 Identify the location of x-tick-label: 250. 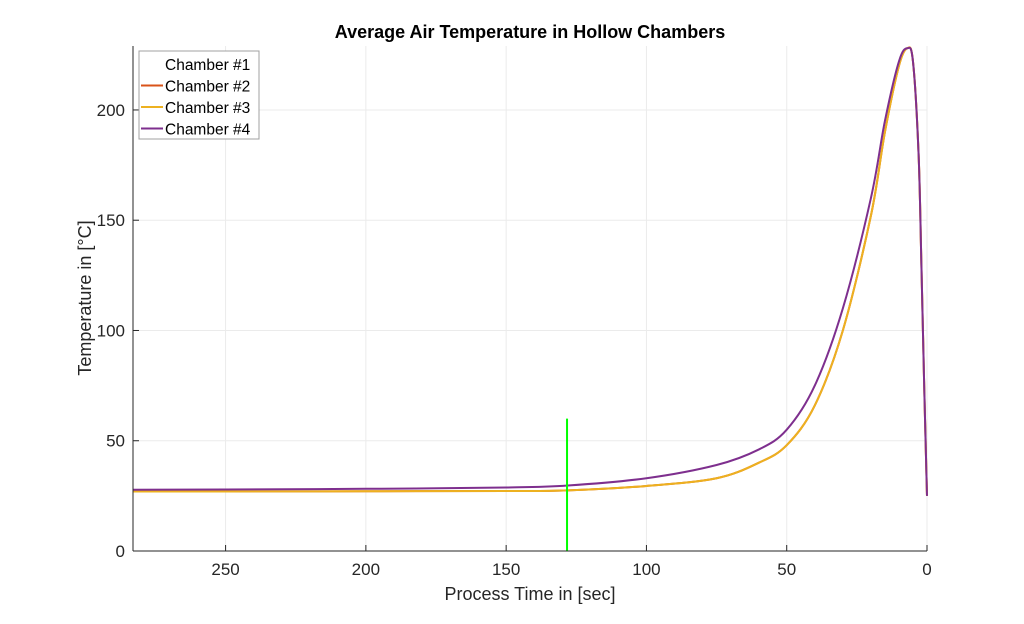
(225, 569).